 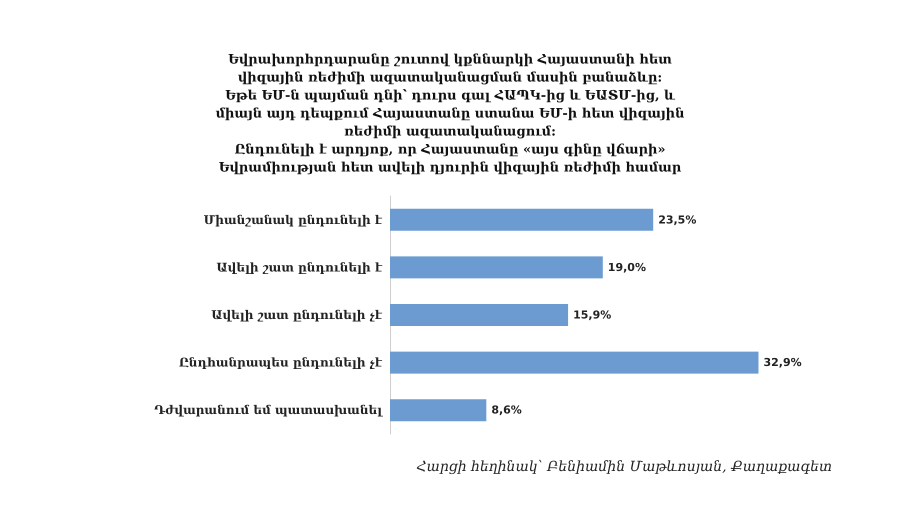 What do you see at coordinates (506, 410) in the screenshot?
I see `data-label: 8,6%` at bounding box center [506, 410].